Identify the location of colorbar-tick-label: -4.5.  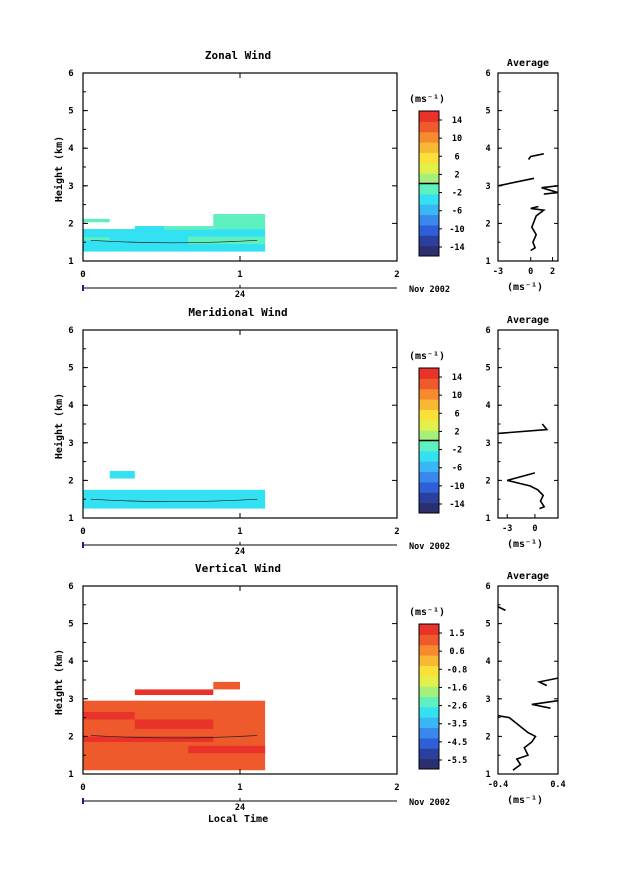
(457, 743).